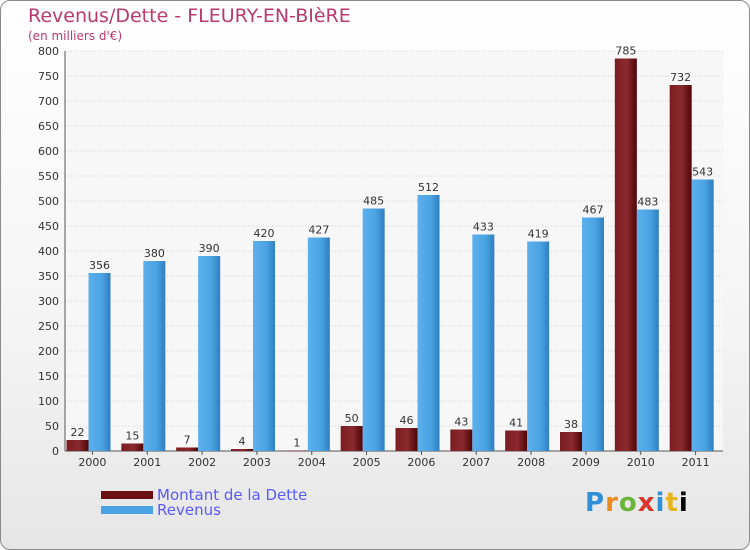 This screenshot has width=750, height=550. I want to click on x-tick-label: 2000, so click(92, 462).